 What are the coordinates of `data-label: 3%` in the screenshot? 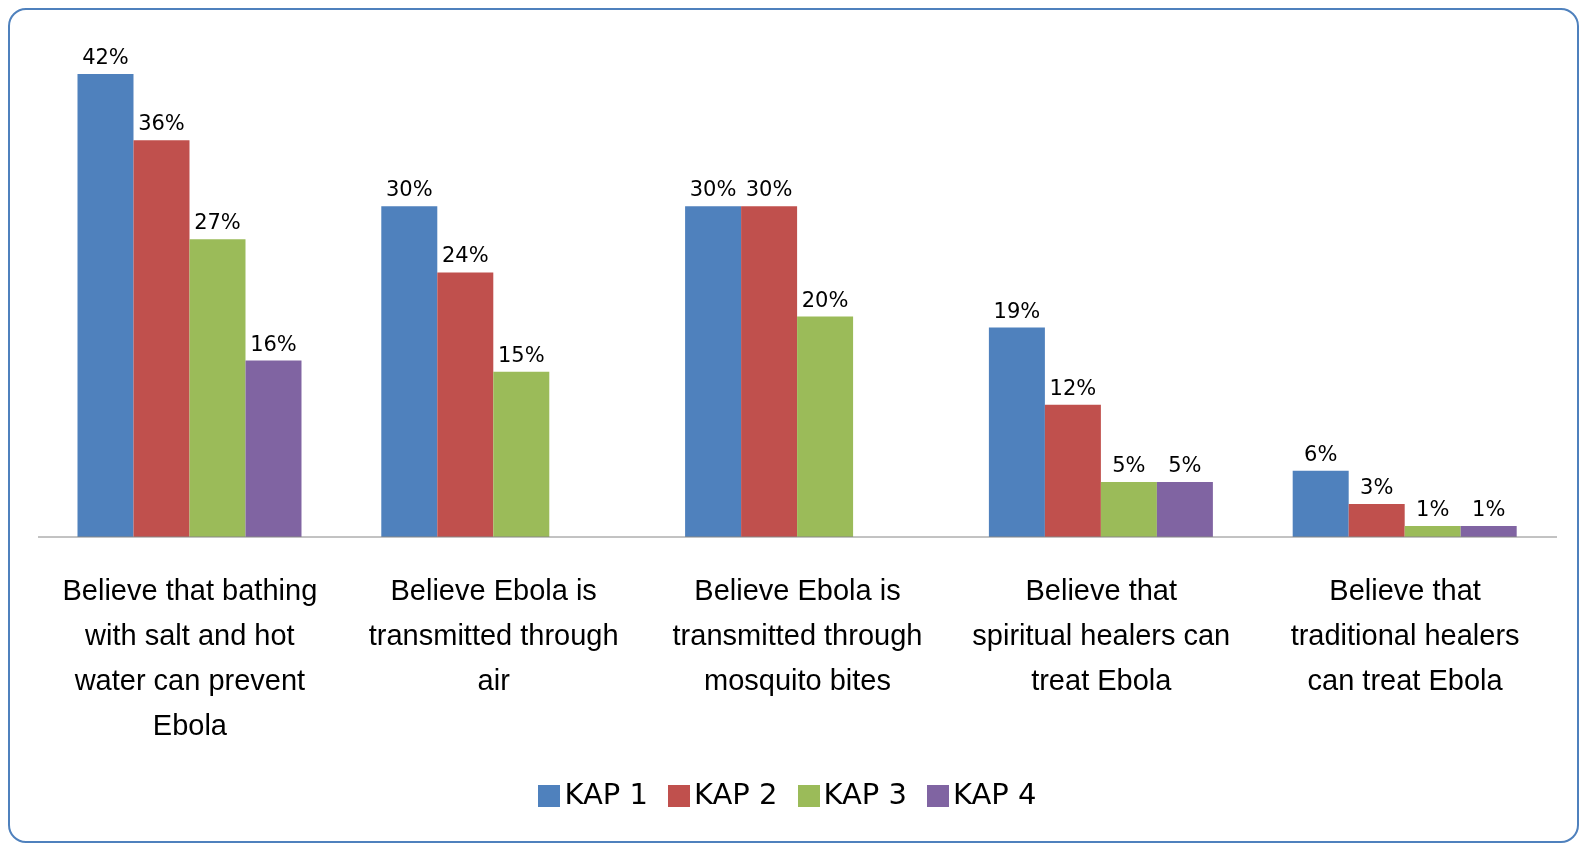 It's located at (1377, 486).